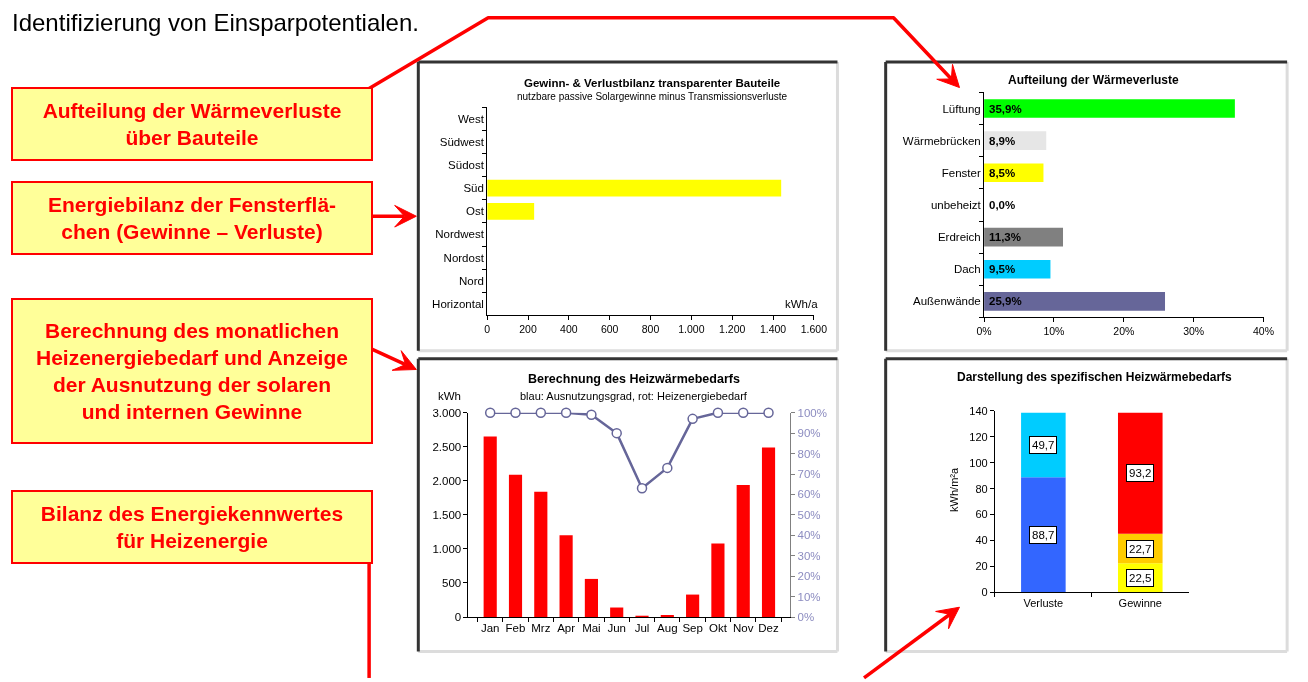 This screenshot has height=682, width=1308. I want to click on y-tick-label: unbeheizt, so click(956, 204).